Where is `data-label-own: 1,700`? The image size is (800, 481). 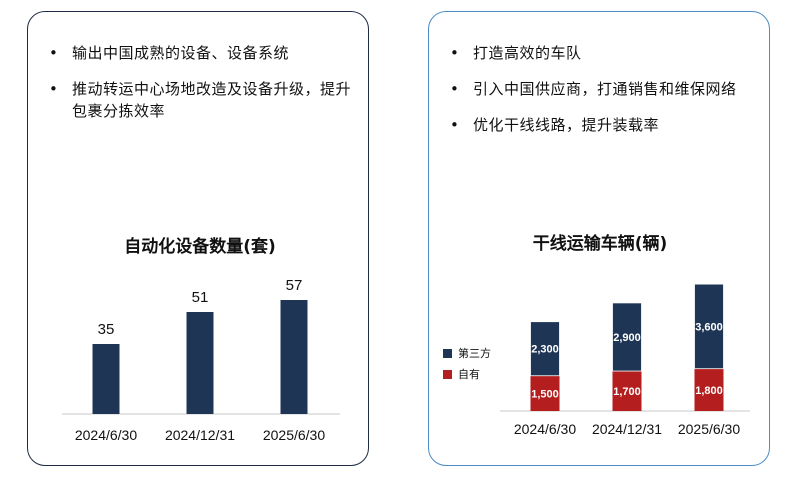 data-label-own: 1,700 is located at coordinates (627, 392).